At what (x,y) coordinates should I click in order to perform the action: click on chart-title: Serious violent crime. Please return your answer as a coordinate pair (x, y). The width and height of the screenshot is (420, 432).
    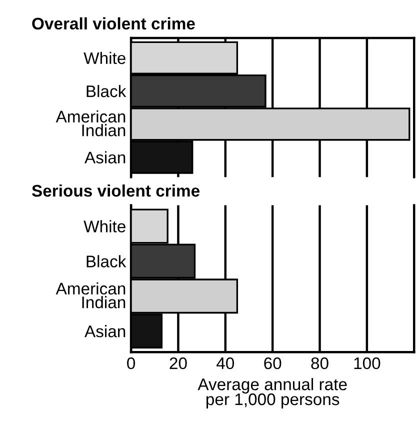
    Looking at the image, I should click on (116, 190).